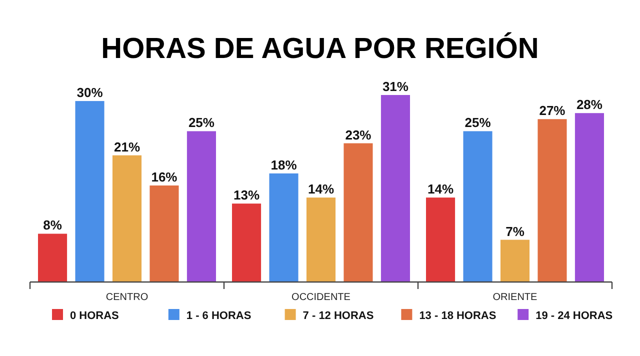 The width and height of the screenshot is (640, 356). Describe the element at coordinates (457, 316) in the screenshot. I see `legend-label: 13 - 18 HORAS` at that location.